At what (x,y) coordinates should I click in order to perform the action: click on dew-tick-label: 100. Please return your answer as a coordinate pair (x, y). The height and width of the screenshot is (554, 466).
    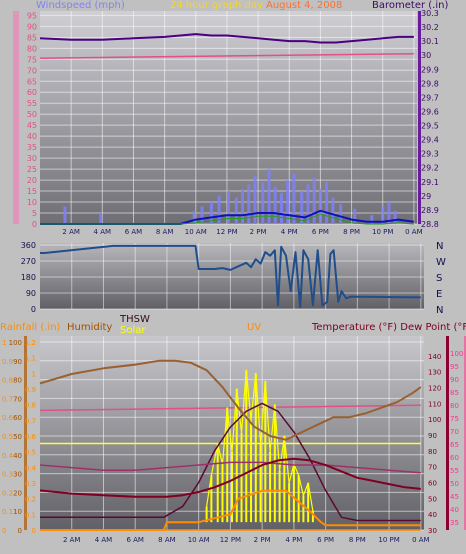
    Looking at the image, I should click on (456, 354).